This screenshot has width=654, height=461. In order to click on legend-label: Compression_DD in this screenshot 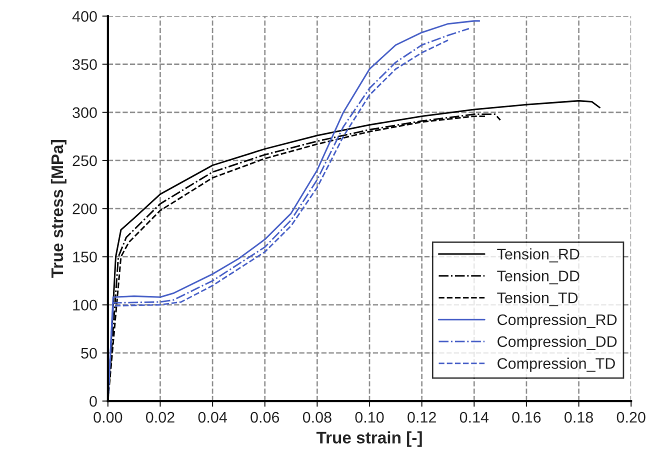, I will do `click(557, 343)`.